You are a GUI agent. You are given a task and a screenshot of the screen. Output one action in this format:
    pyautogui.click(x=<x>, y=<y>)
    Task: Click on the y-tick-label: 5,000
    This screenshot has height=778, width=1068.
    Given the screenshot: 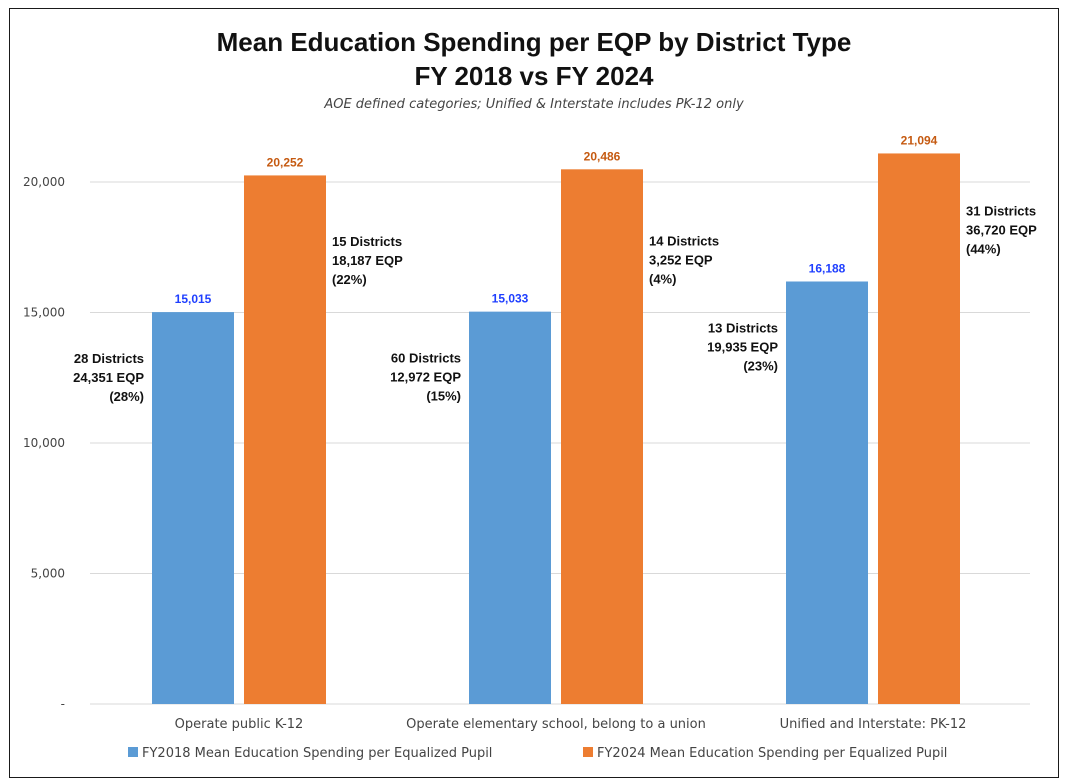 What is the action you would take?
    pyautogui.click(x=48, y=574)
    